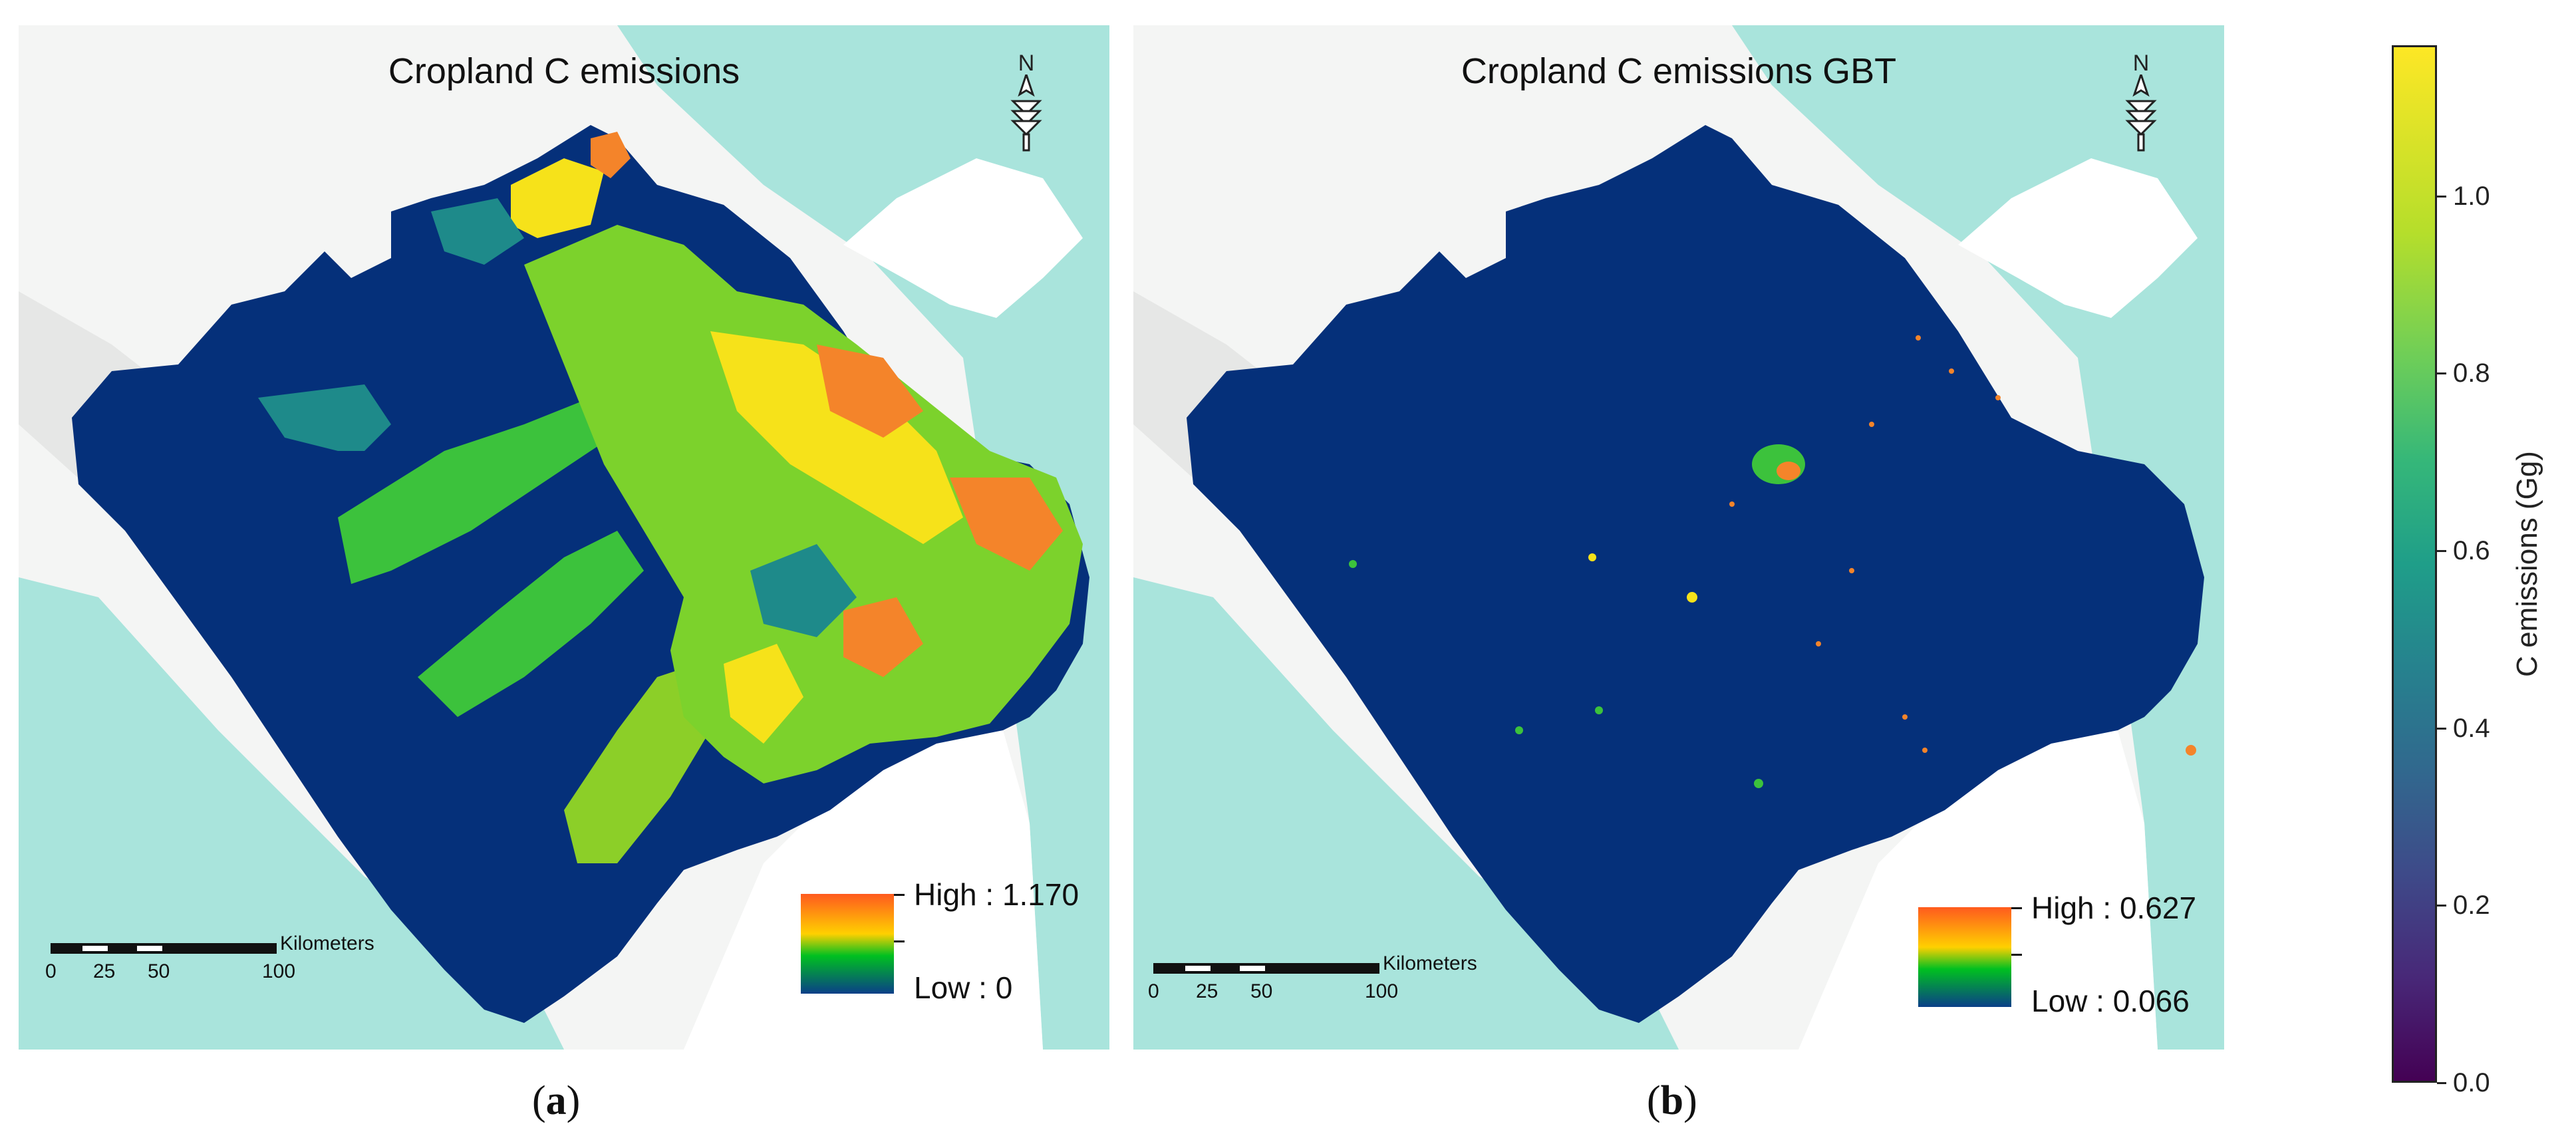 This screenshot has height=1132, width=2576. I want to click on legend-high-b: High : 0.627, so click(2114, 908).